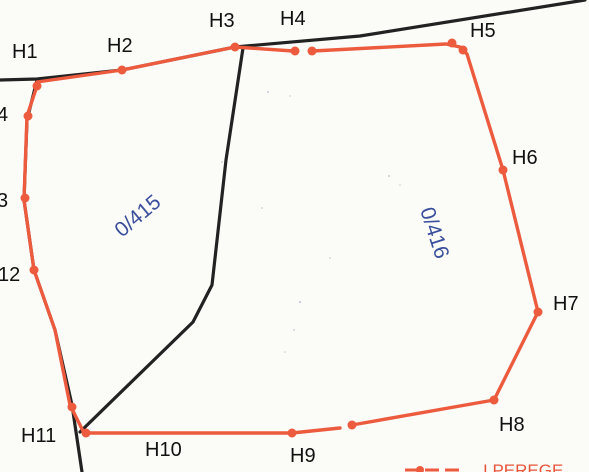 The image size is (589, 472). I want to click on legend-text: I PEREGE, so click(523, 466).